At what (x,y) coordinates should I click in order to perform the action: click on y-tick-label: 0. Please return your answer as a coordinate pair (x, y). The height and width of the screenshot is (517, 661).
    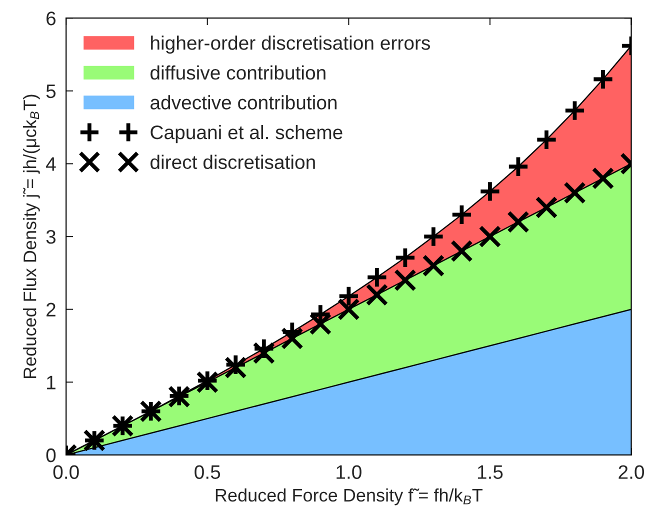
    Looking at the image, I should click on (51, 455).